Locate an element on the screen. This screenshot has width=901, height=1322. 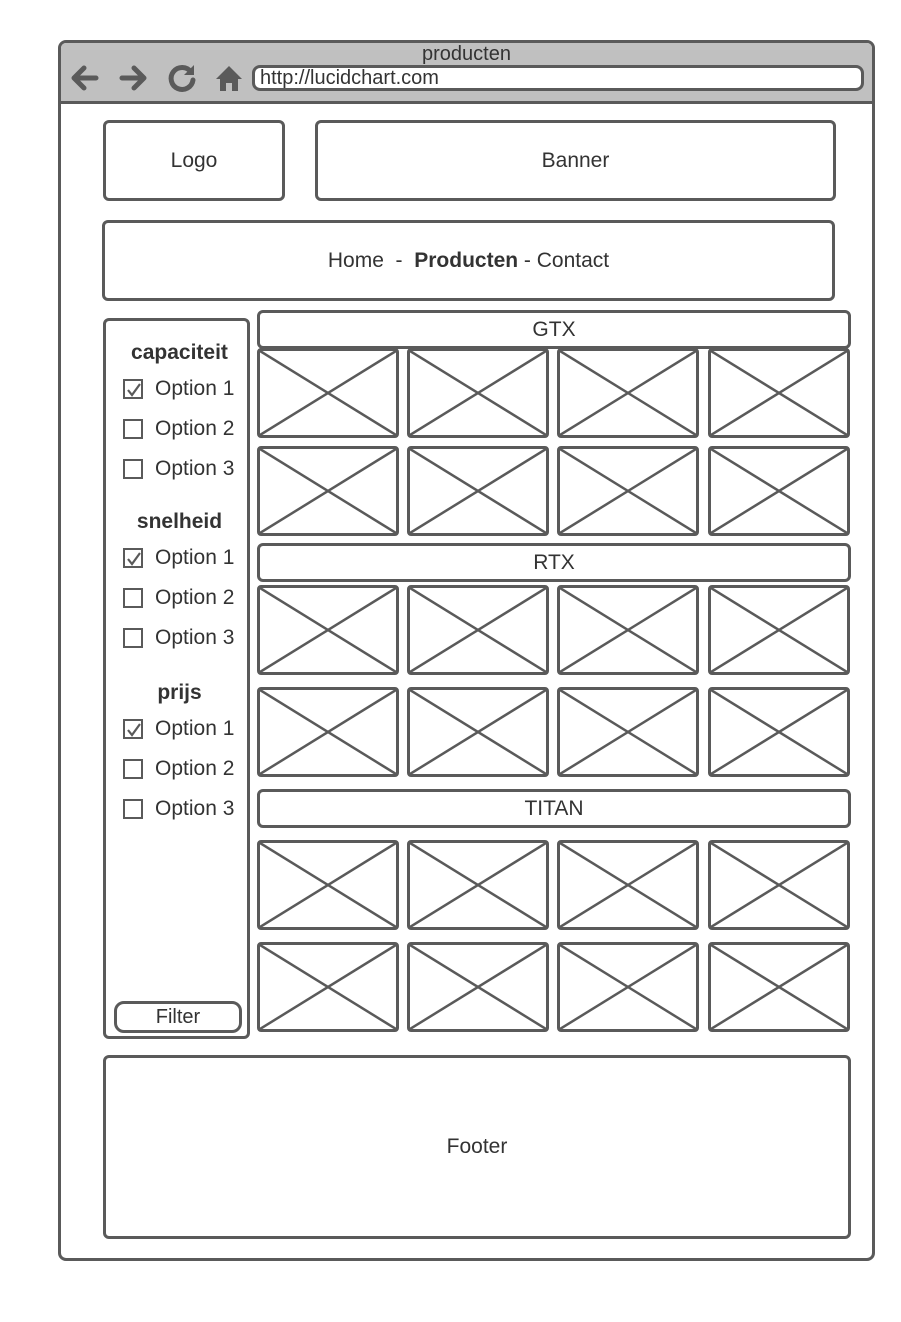
filter-group-title: capaciteit is located at coordinates (179, 352).